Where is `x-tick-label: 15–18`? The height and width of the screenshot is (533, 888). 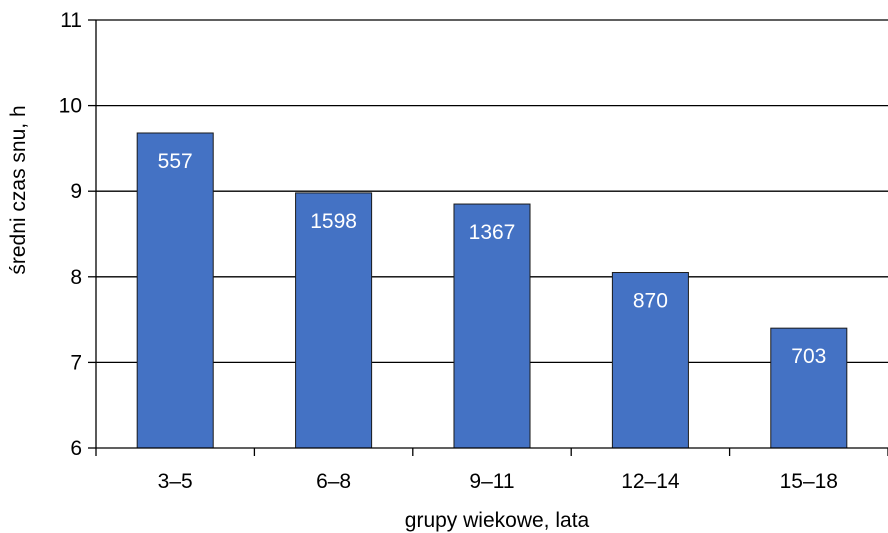 x-tick-label: 15–18 is located at coordinates (809, 481).